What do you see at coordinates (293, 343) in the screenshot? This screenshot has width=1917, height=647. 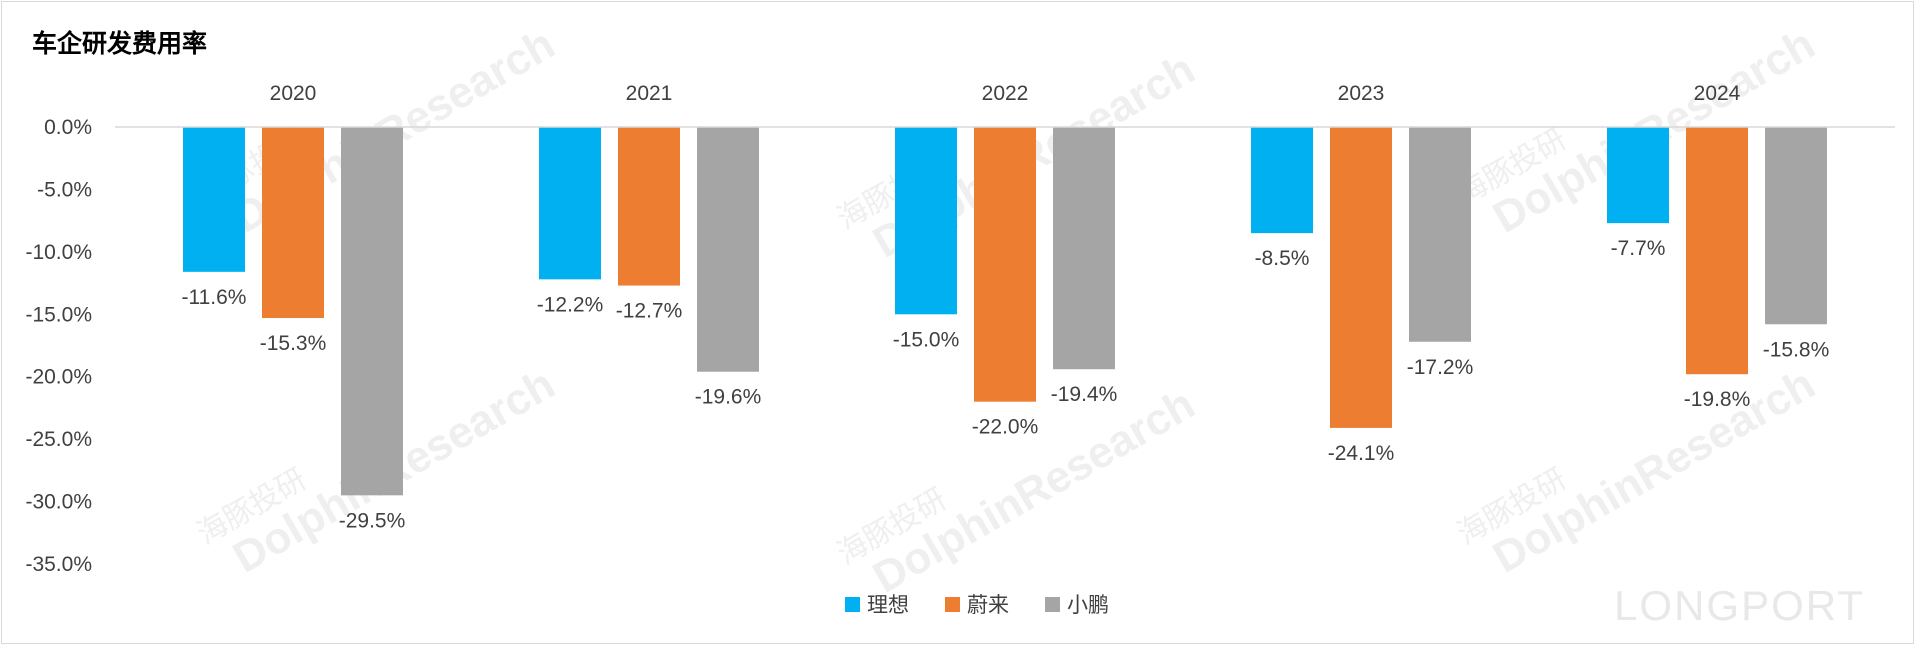 I see `data-label: -15.3%` at bounding box center [293, 343].